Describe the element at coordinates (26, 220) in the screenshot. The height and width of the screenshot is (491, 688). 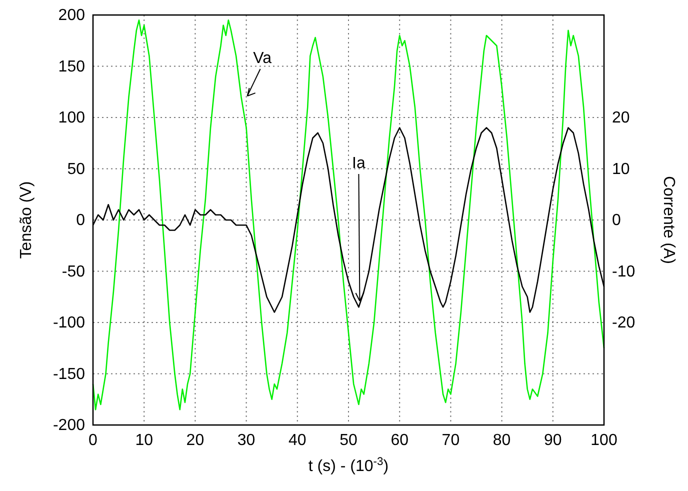
I see `y-axis-title: Tensão (V)` at that location.